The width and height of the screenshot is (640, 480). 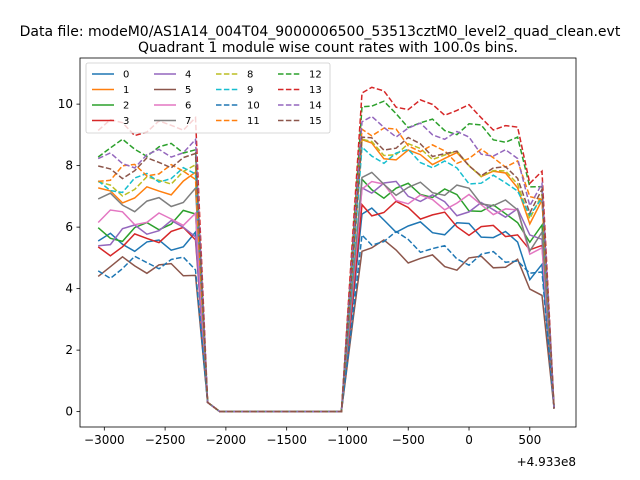 I want to click on legend-label-6: 6, so click(x=188, y=106).